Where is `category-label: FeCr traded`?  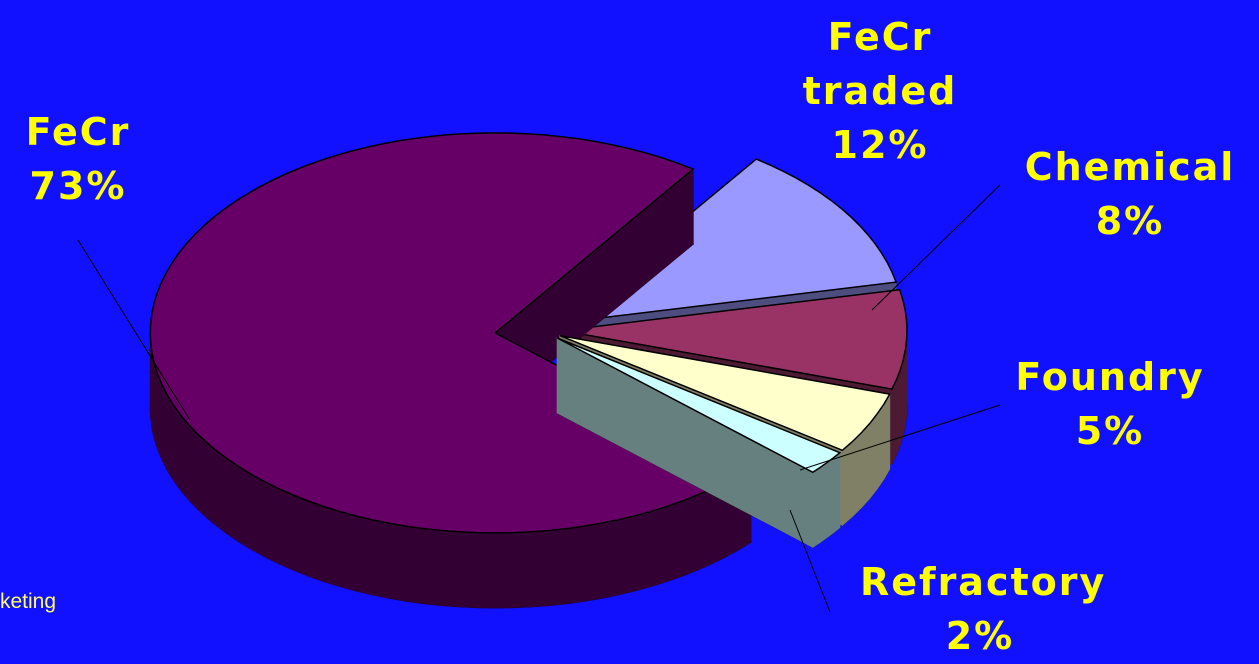 category-label: FeCr traded is located at coordinates (880, 64).